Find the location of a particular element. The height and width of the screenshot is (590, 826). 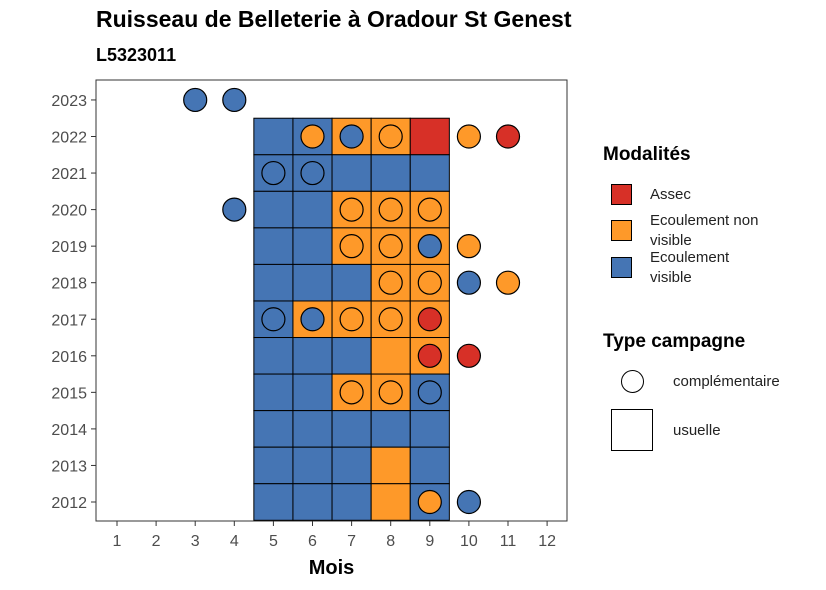

x-tick-label-3: 3 is located at coordinates (195, 541).